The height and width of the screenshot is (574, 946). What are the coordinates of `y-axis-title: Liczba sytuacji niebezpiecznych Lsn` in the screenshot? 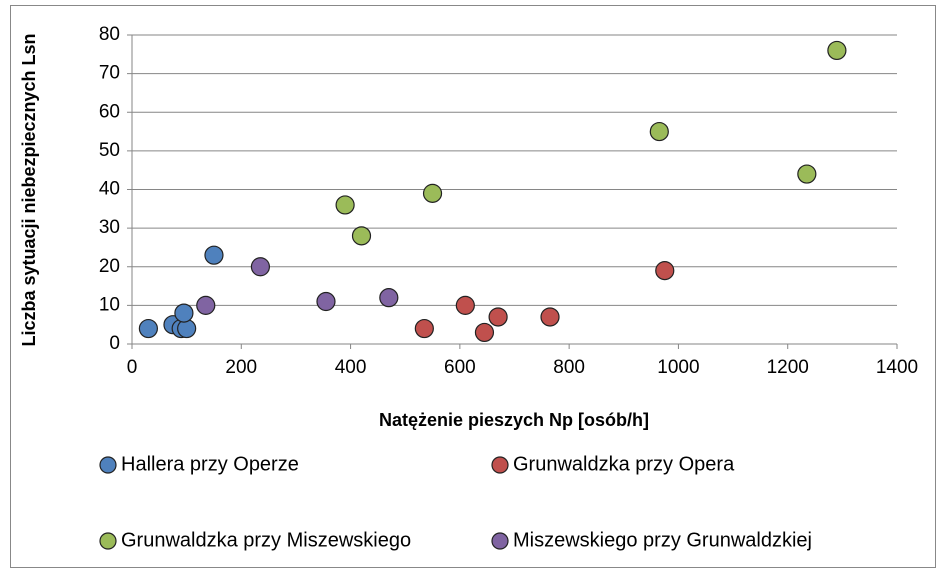 It's located at (29, 189).